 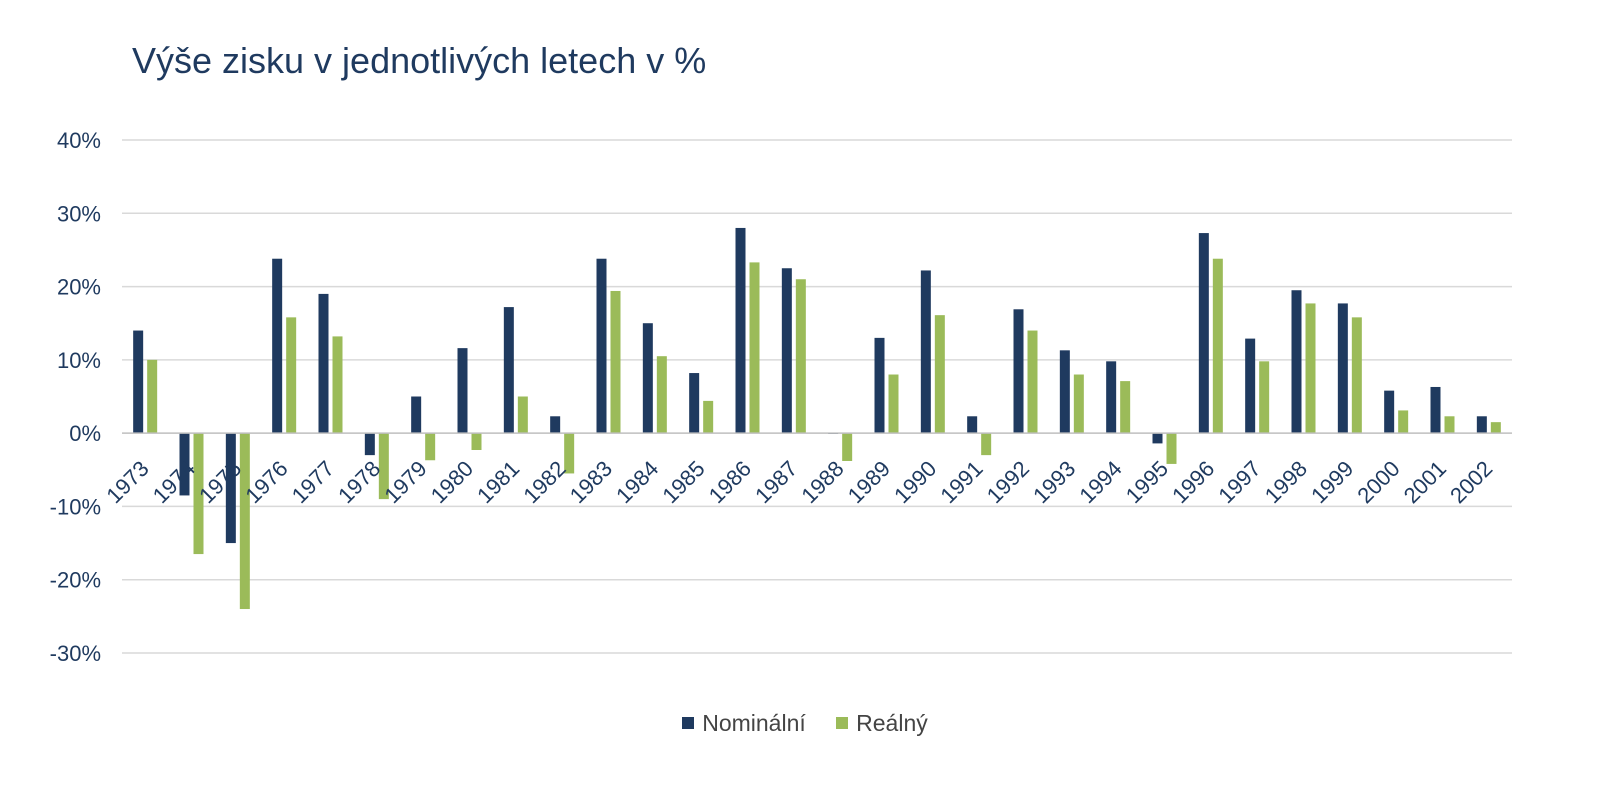 I want to click on bar-nominal-1974, so click(x=184, y=464).